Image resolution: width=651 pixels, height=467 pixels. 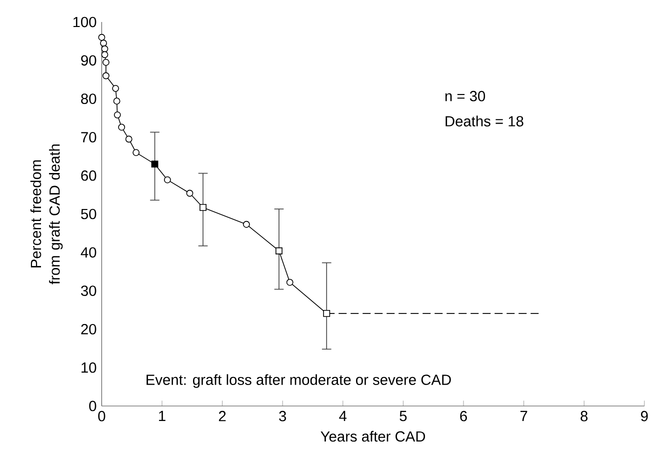 What do you see at coordinates (46, 214) in the screenshot?
I see `y-axis-title: Percent freedom from graft CAD death` at bounding box center [46, 214].